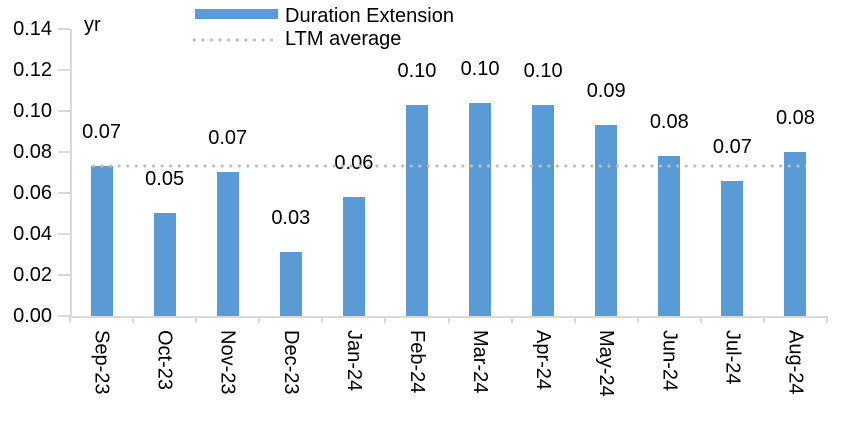  I want to click on y-axis-line, so click(71, 172).